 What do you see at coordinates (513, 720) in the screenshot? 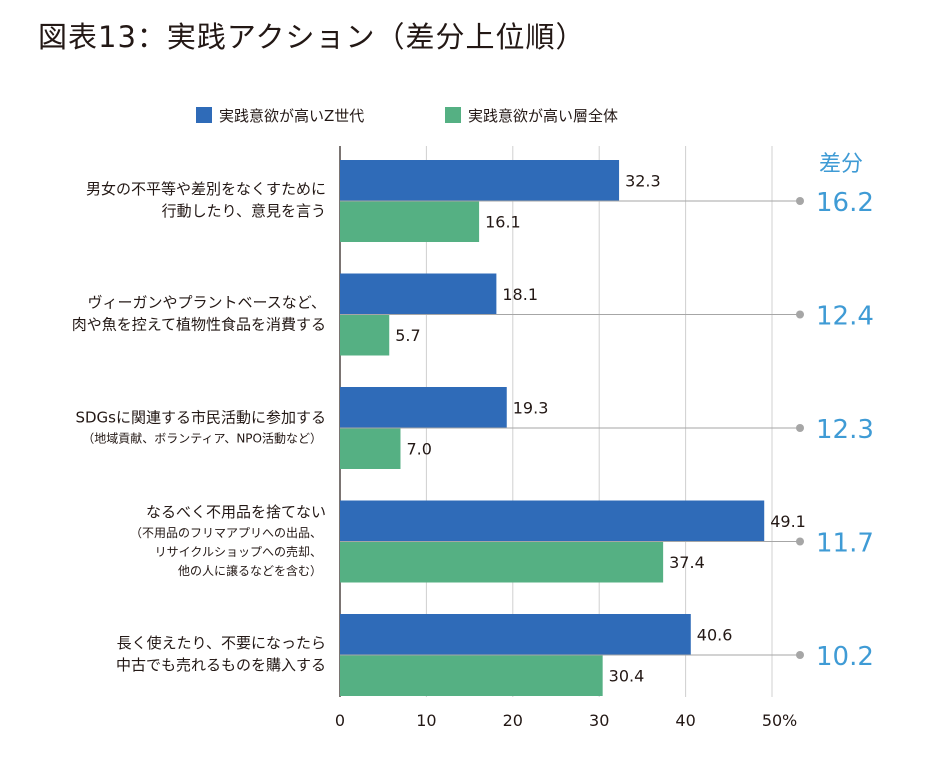
I see `x-tick-label-20: 20` at bounding box center [513, 720].